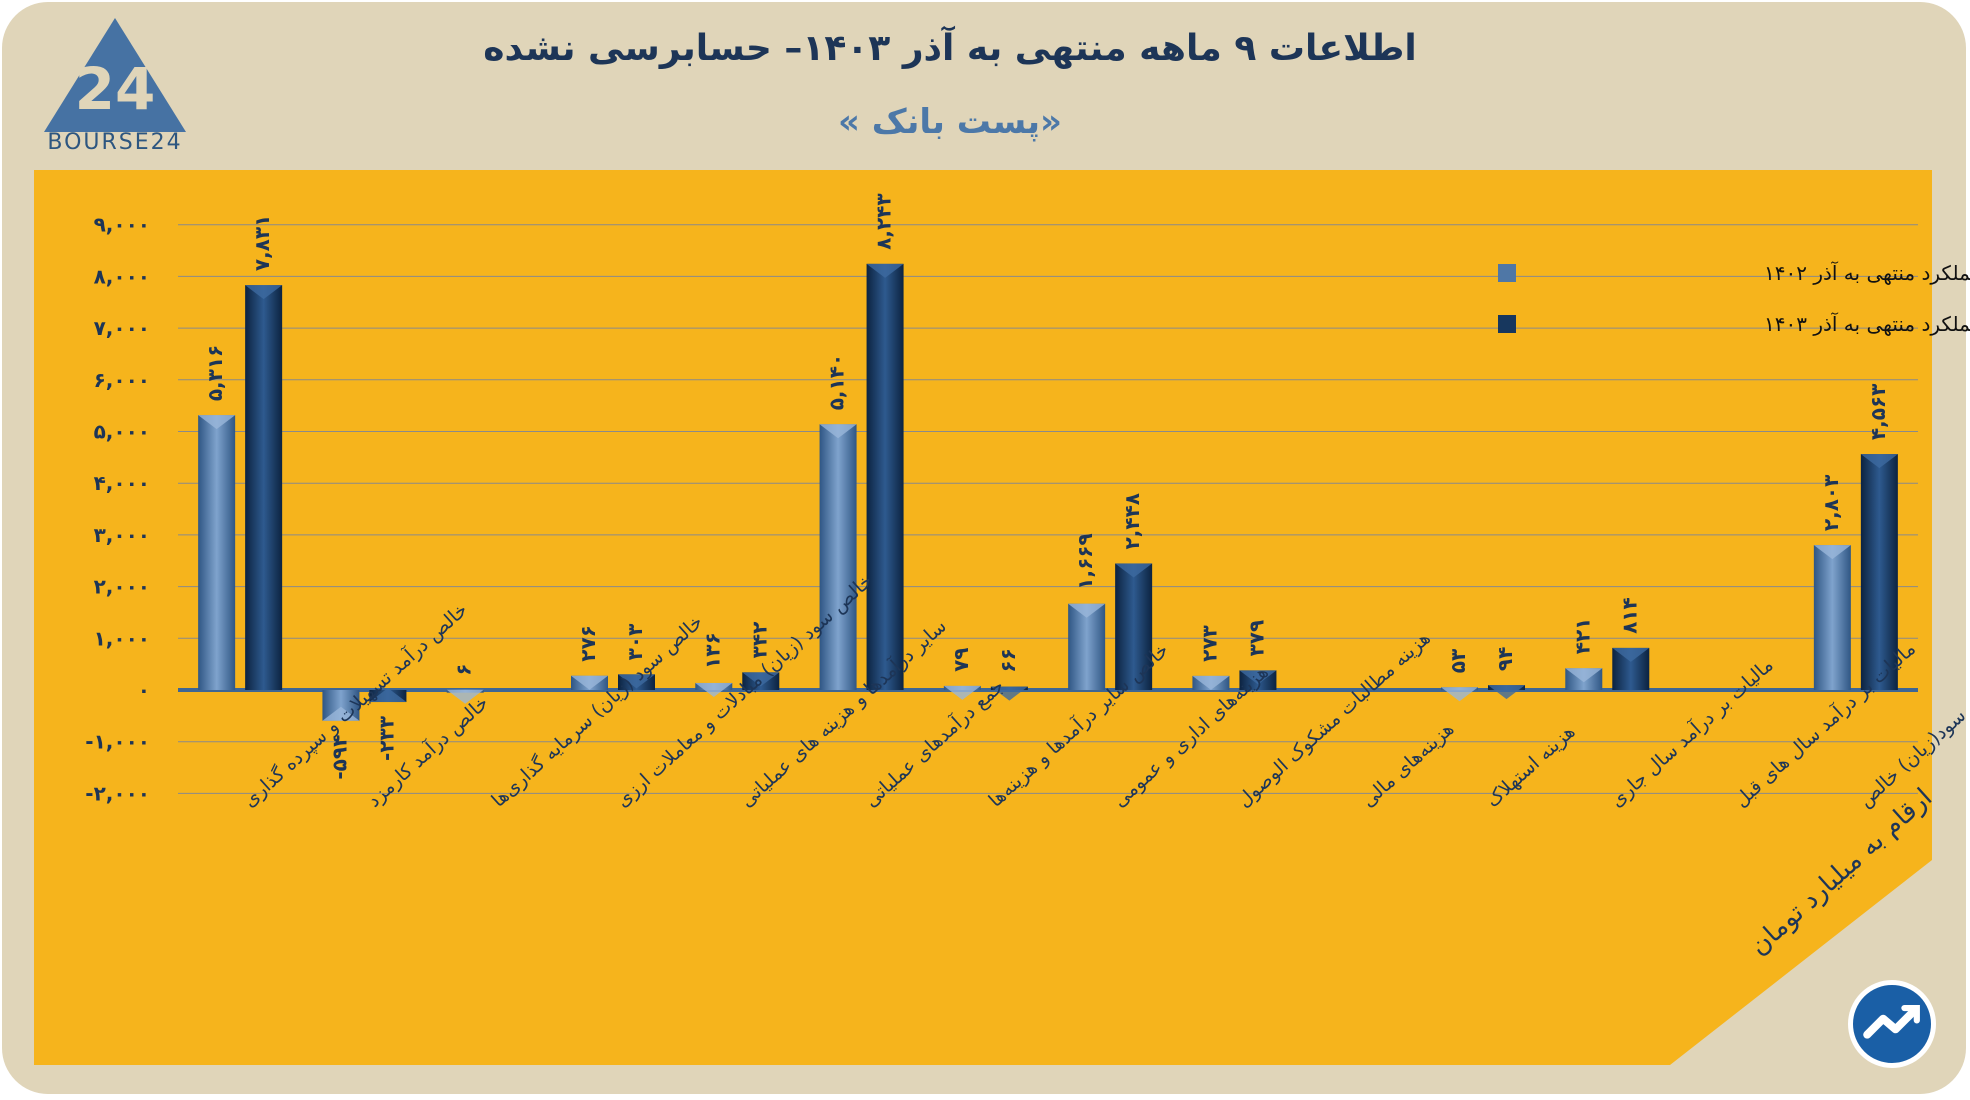 The width and height of the screenshot is (1970, 1100). I want to click on data-label: ۴۲۱, so click(1582, 636).